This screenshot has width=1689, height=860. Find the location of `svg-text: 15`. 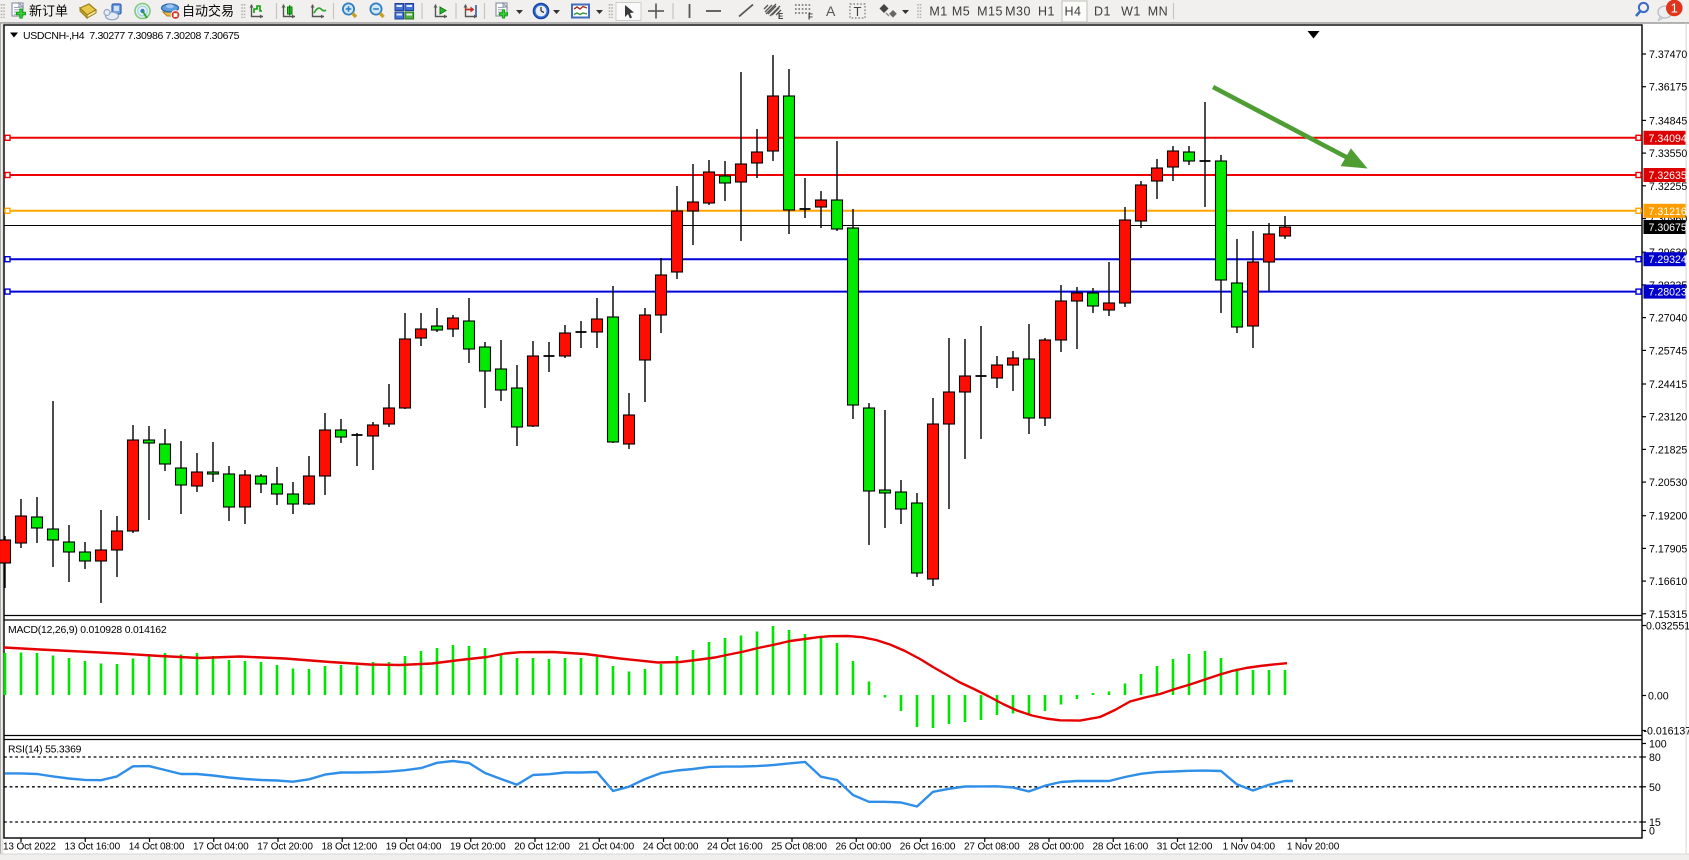

svg-text: 15 is located at coordinates (1655, 823).